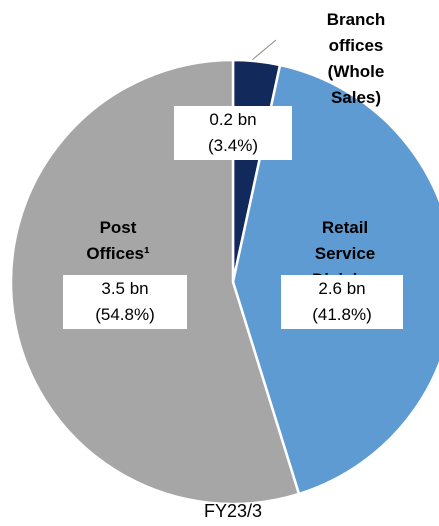 The image size is (439, 526). Describe the element at coordinates (233, 120) in the screenshot. I see `amount-label: 0.2 bn` at that location.